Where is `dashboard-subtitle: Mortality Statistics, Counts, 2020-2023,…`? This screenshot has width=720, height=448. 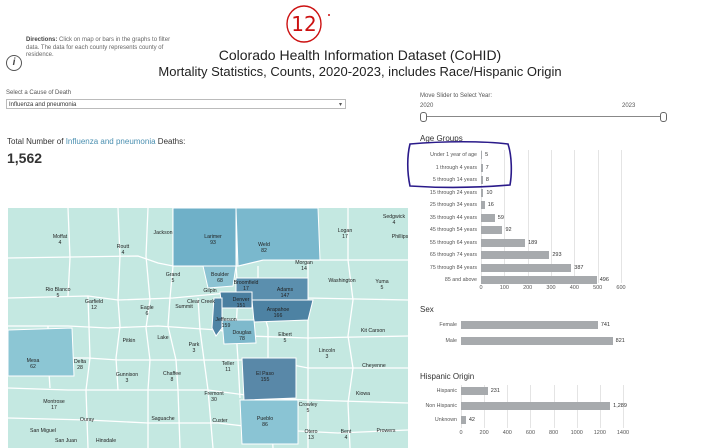 dashboard-subtitle: Mortality Statistics, Counts, 2020-2023,… is located at coordinates (360, 71).